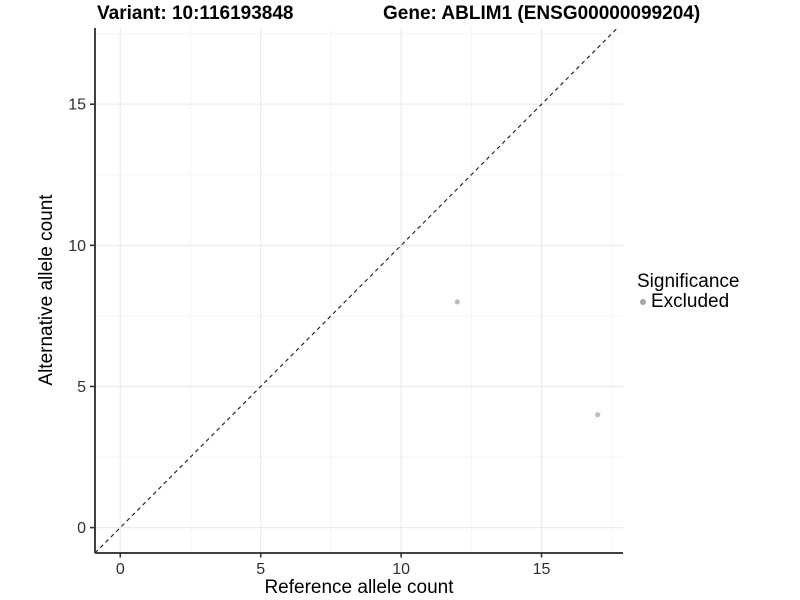 The height and width of the screenshot is (600, 800). I want to click on legend: Significance Excluded, so click(688, 291).